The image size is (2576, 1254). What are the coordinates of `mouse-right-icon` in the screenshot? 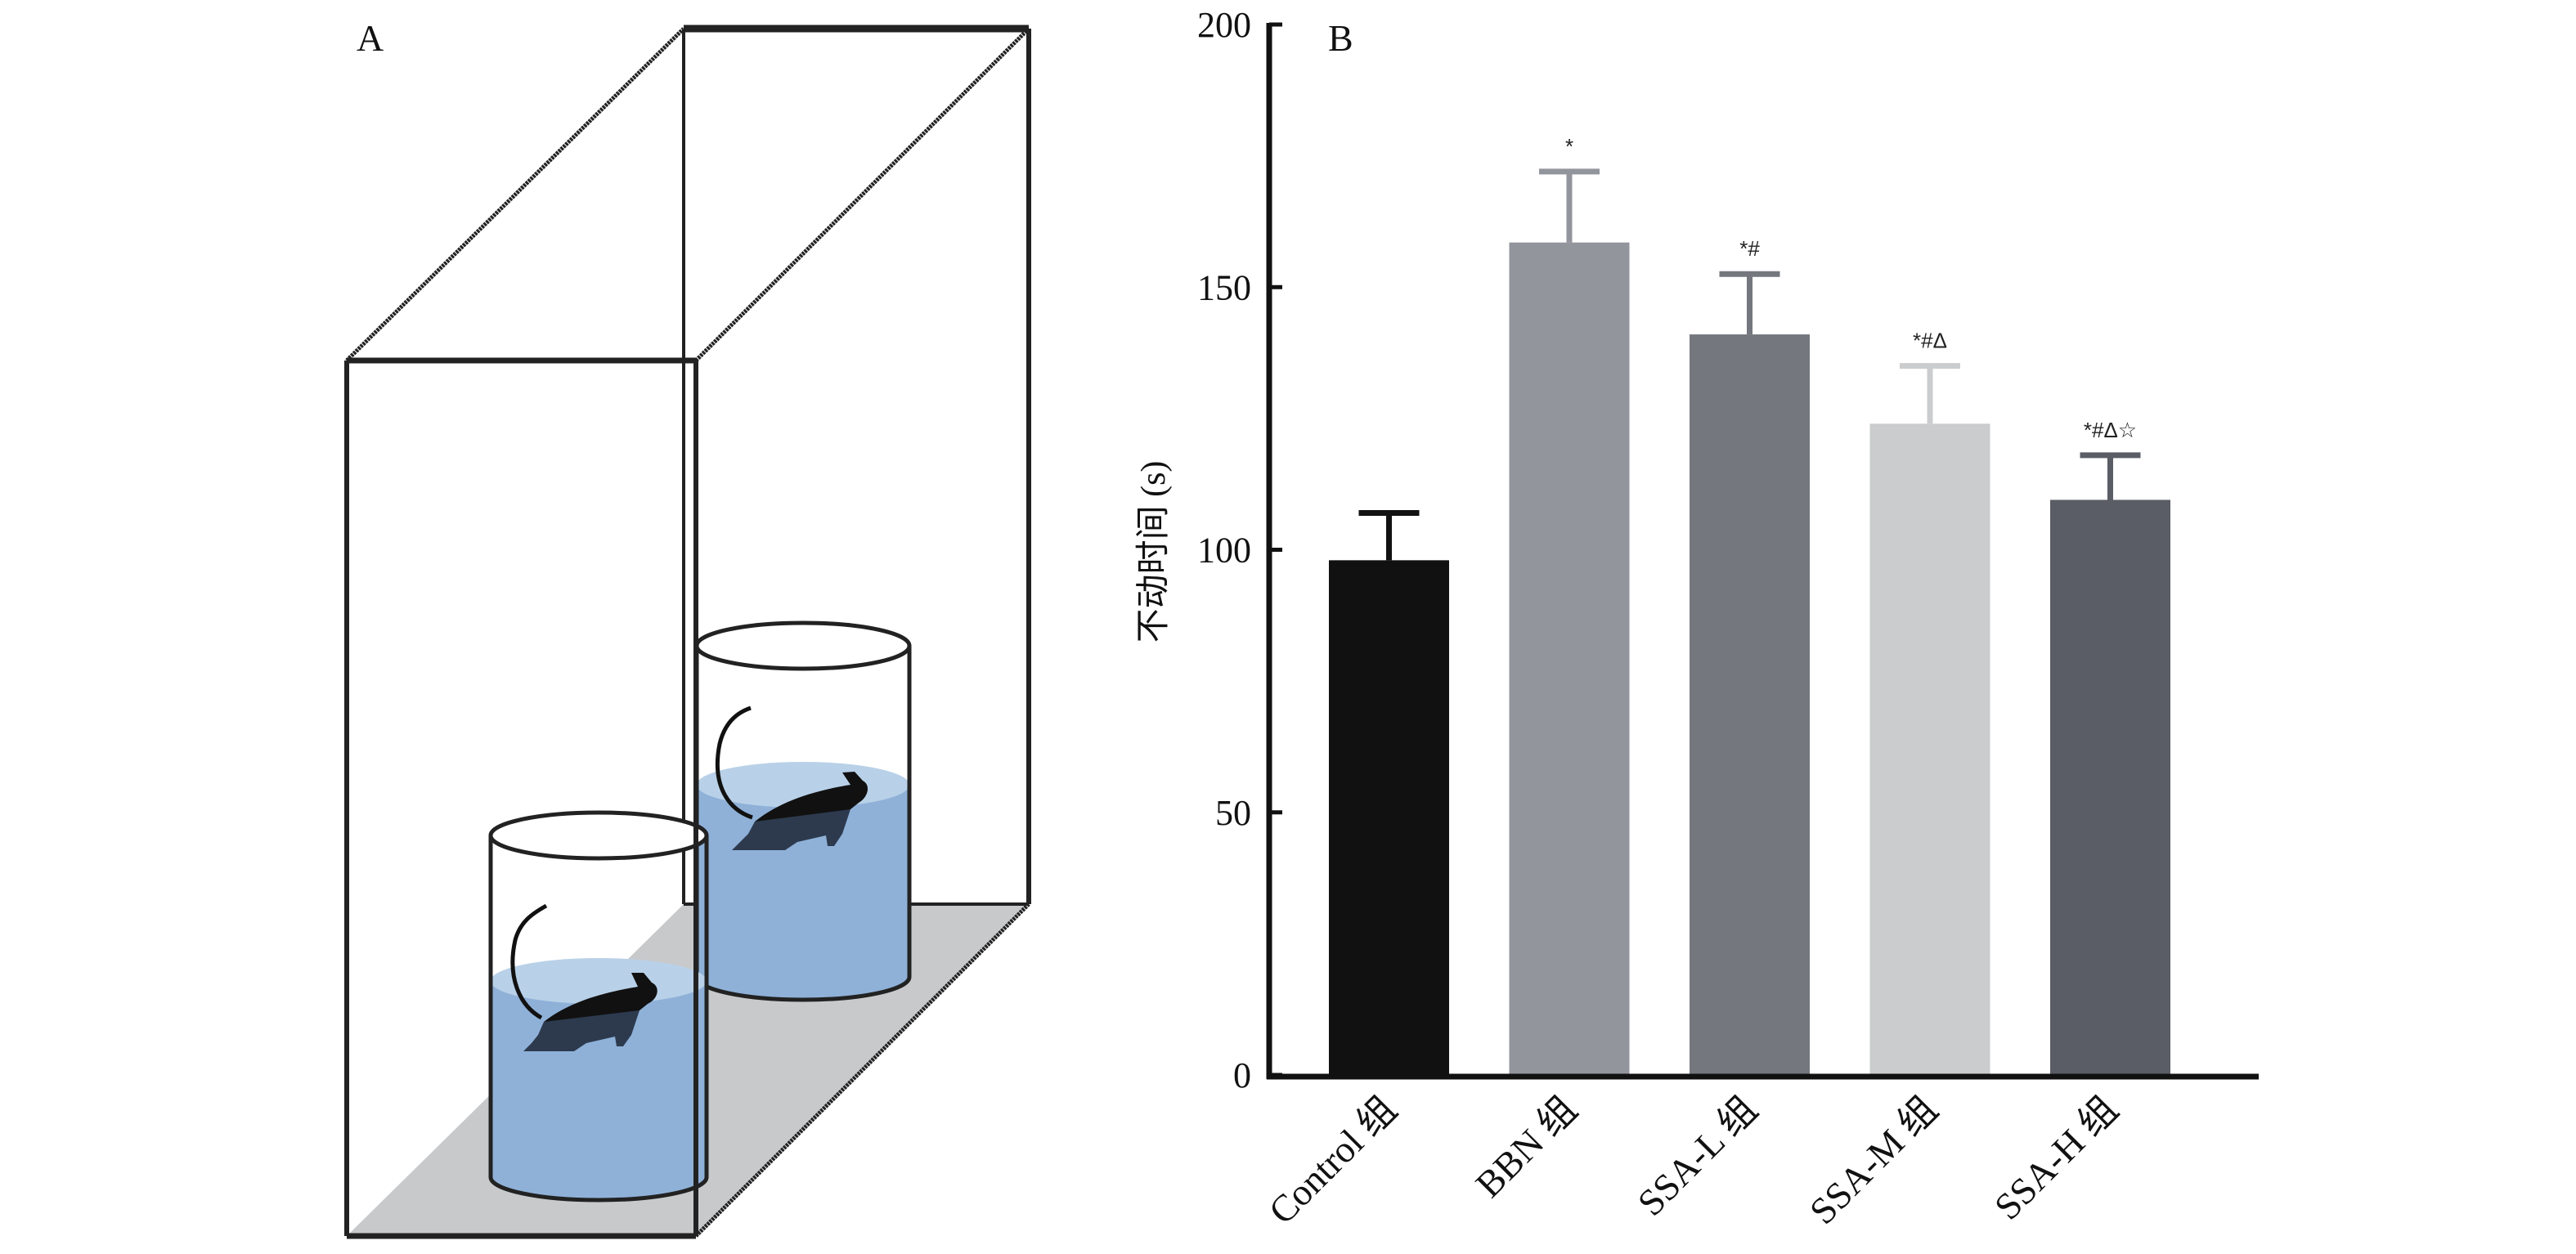 It's located at (792, 777).